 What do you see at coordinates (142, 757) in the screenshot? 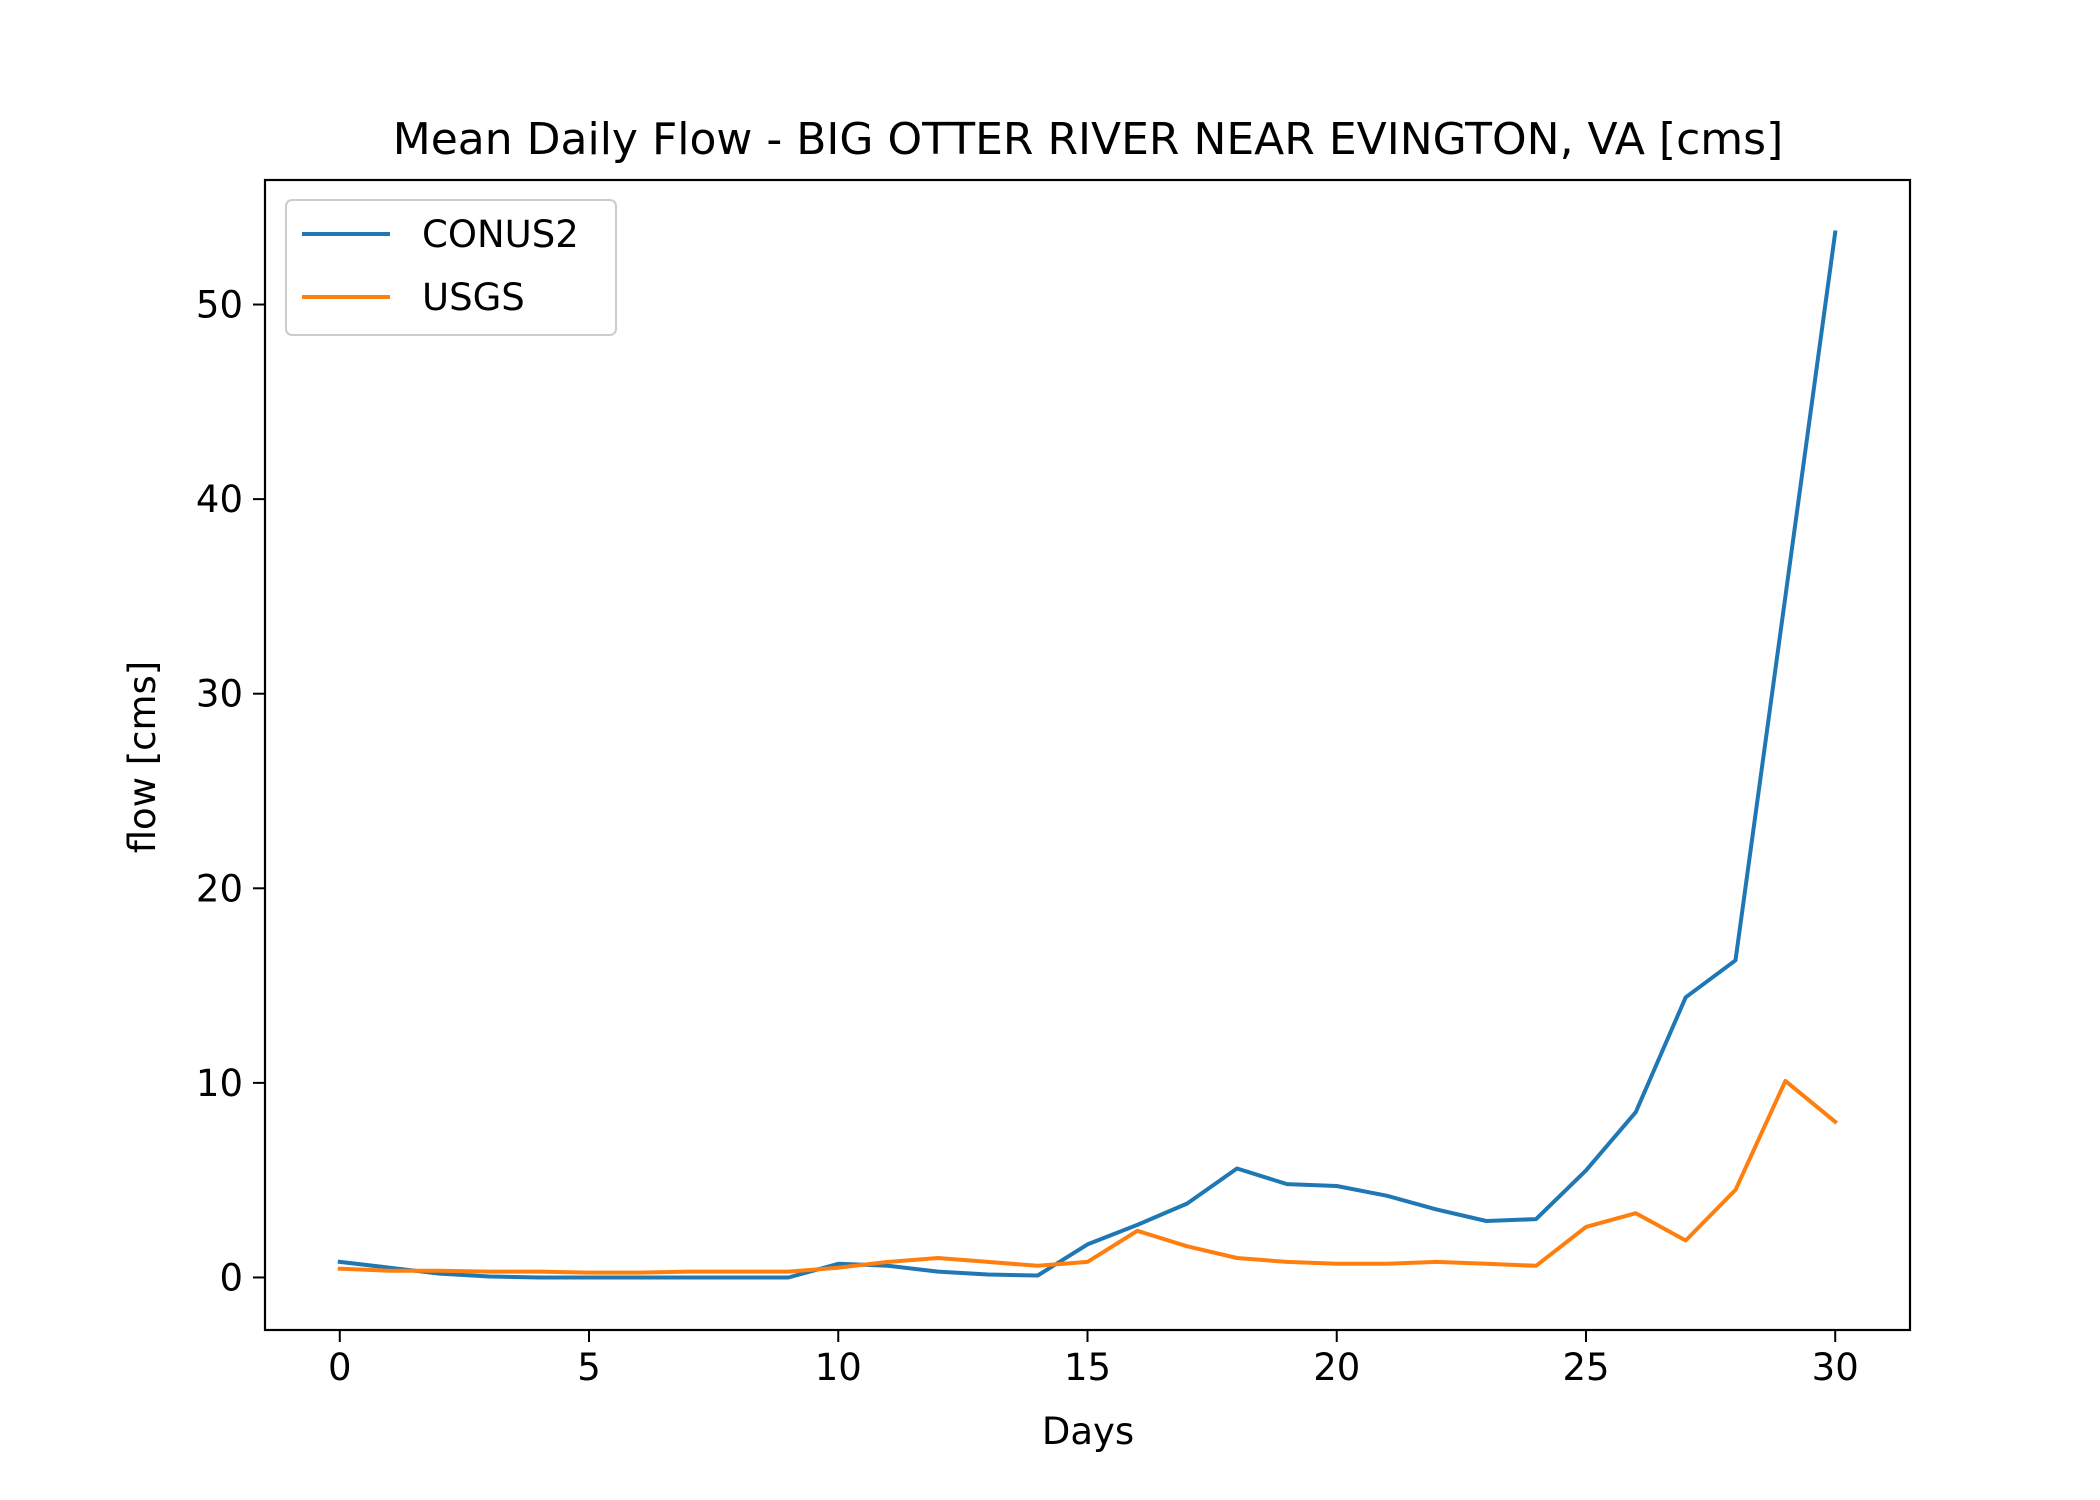
I see `y-axis-label: flow [cms]` at bounding box center [142, 757].